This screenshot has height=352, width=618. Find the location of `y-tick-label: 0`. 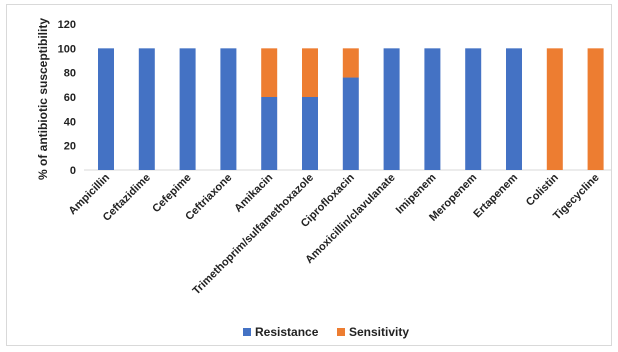

y-tick-label: 0 is located at coordinates (73, 171).